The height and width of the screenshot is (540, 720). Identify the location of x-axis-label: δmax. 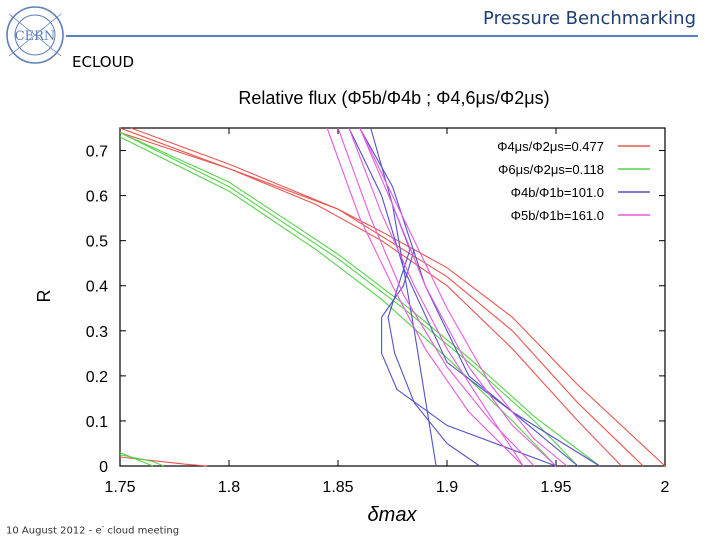
(393, 515).